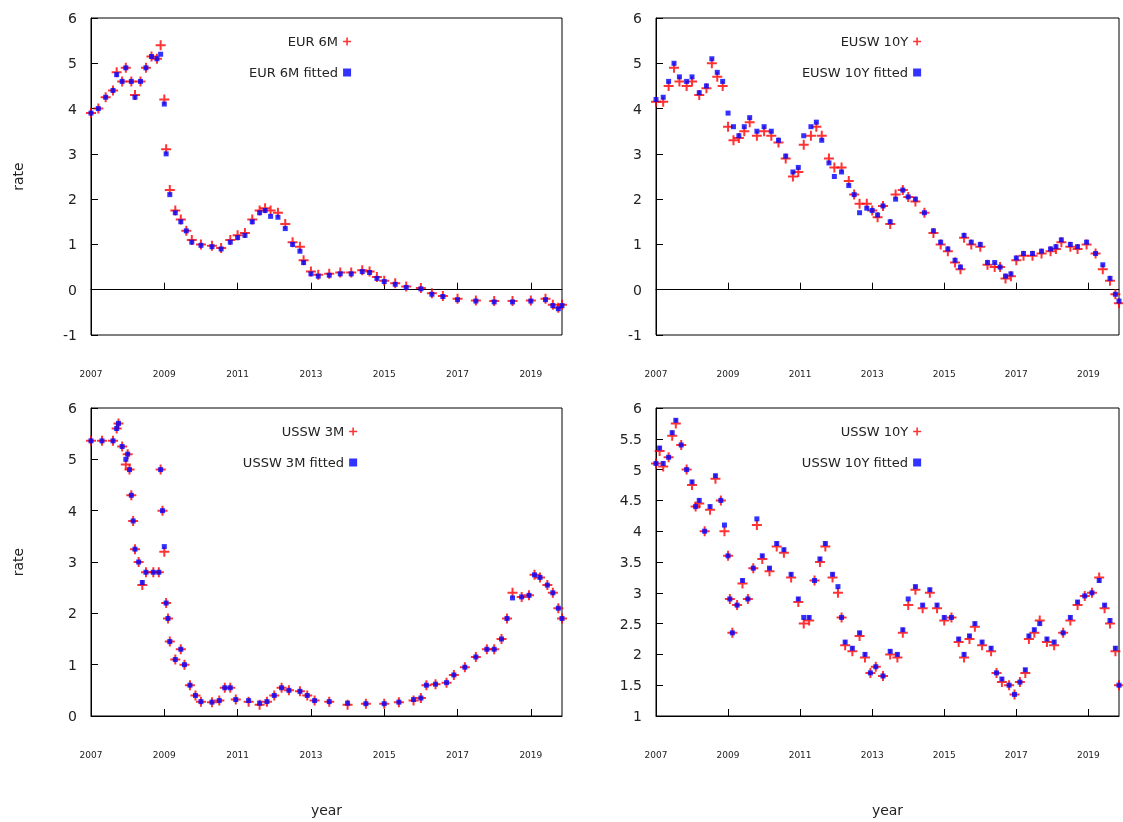  I want to click on y-tick-label: 5.5, so click(630, 438).